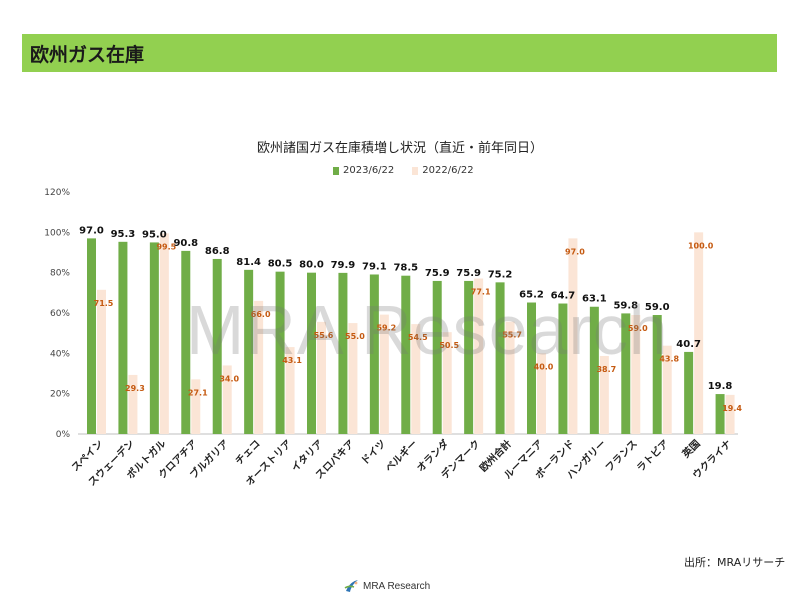 This screenshot has height=600, width=800. Describe the element at coordinates (217, 251) in the screenshot. I see `data-label-2023: 86.8` at that location.